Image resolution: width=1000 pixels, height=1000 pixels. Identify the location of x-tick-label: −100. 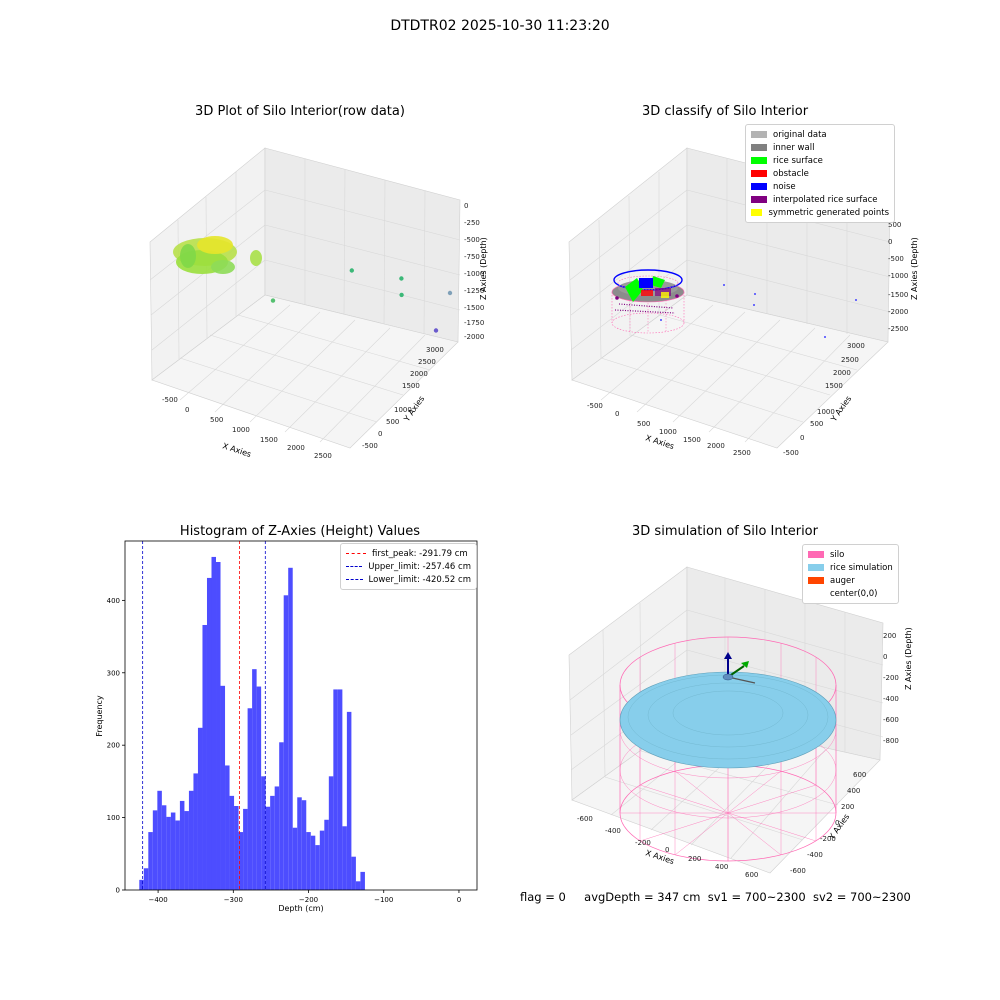
(383, 900).